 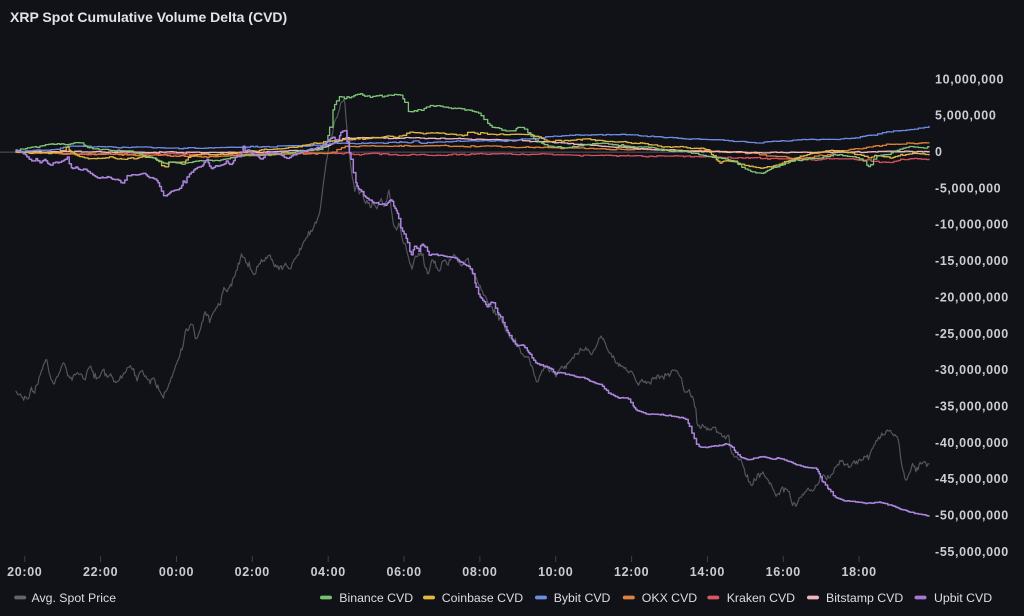 I want to click on svg-text: 06:00, so click(x=403, y=572).